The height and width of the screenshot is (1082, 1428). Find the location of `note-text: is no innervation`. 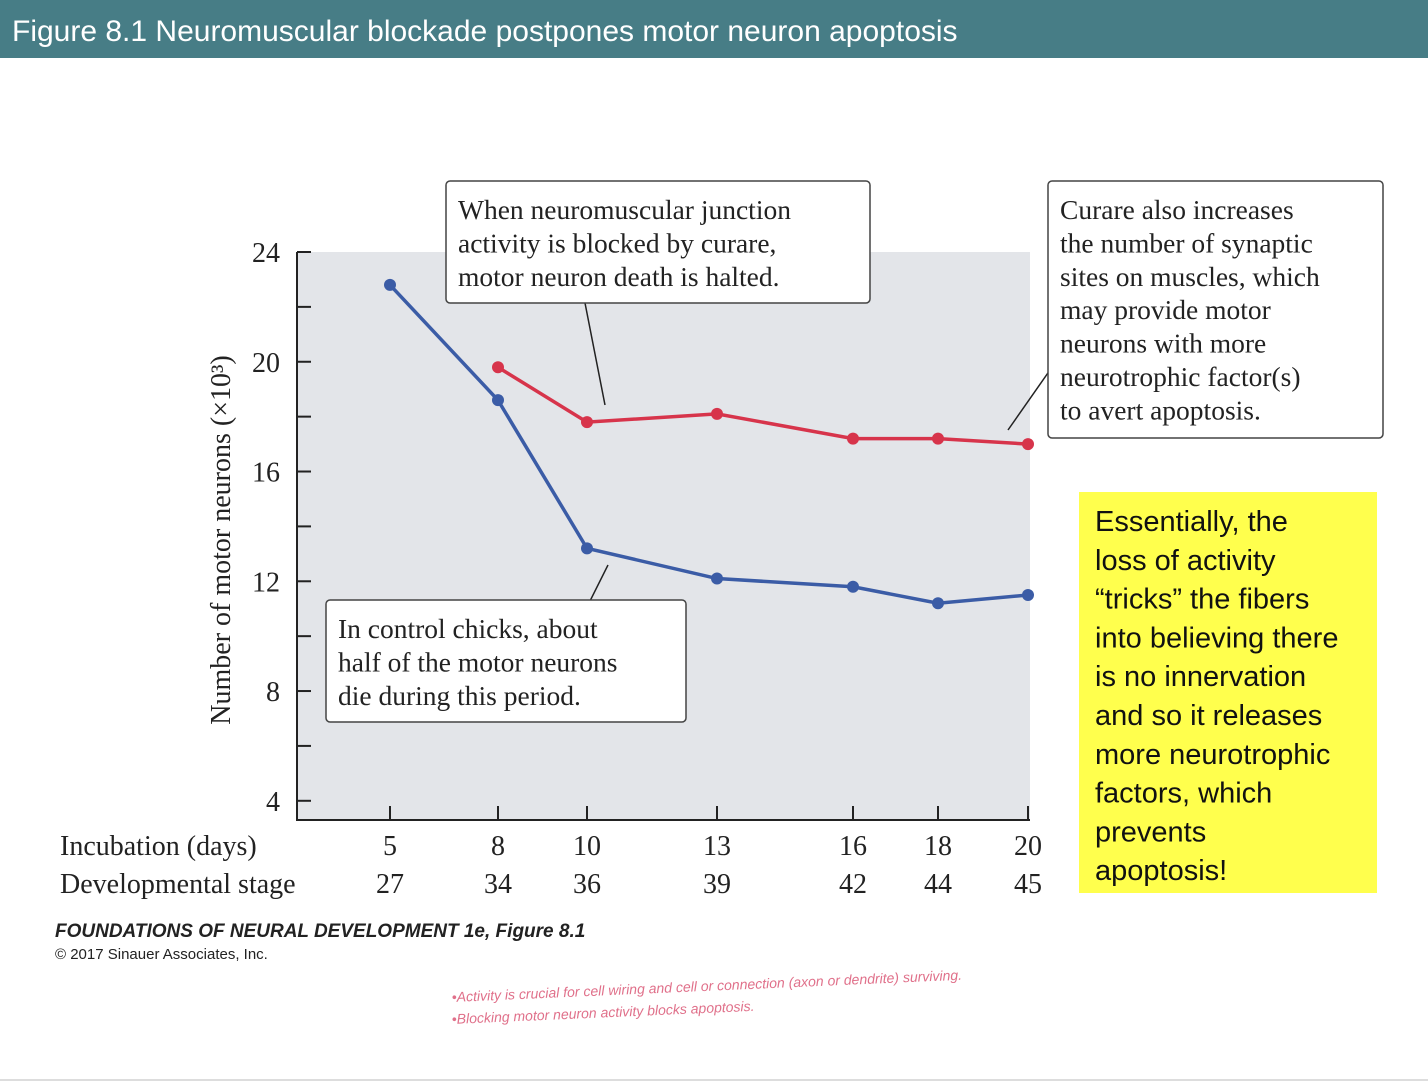

note-text: is no innervation is located at coordinates (1200, 677).